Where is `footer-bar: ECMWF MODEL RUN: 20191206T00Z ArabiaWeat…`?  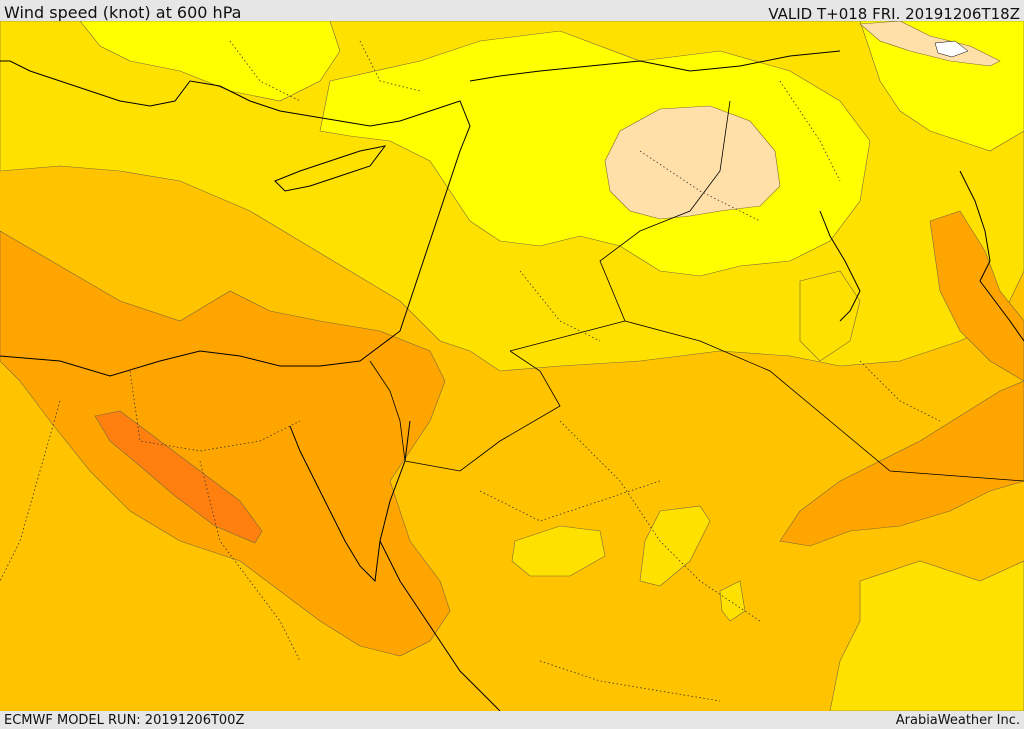
footer-bar: ECMWF MODEL RUN: 20191206T00Z ArabiaWeat… is located at coordinates (512, 720).